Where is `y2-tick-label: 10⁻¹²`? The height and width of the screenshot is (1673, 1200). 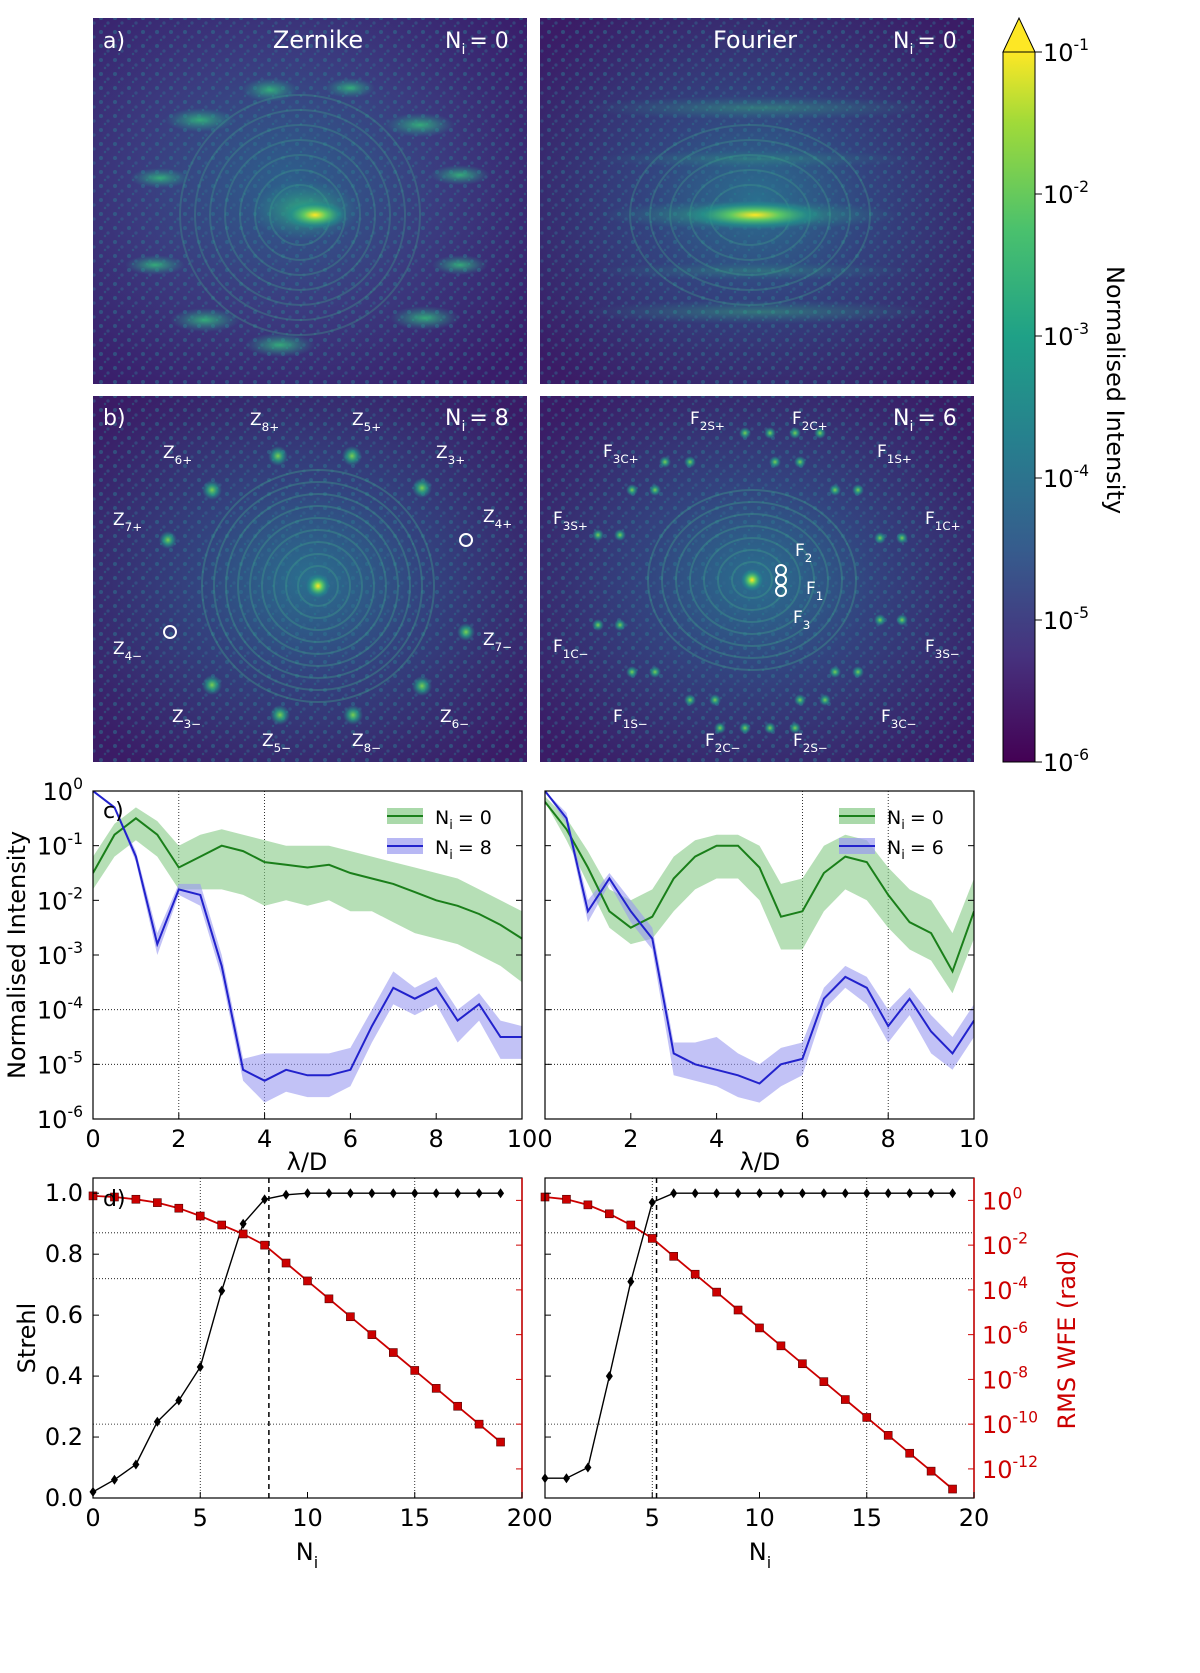
y2-tick-label: 10⁻¹² is located at coordinates (1010, 1468).